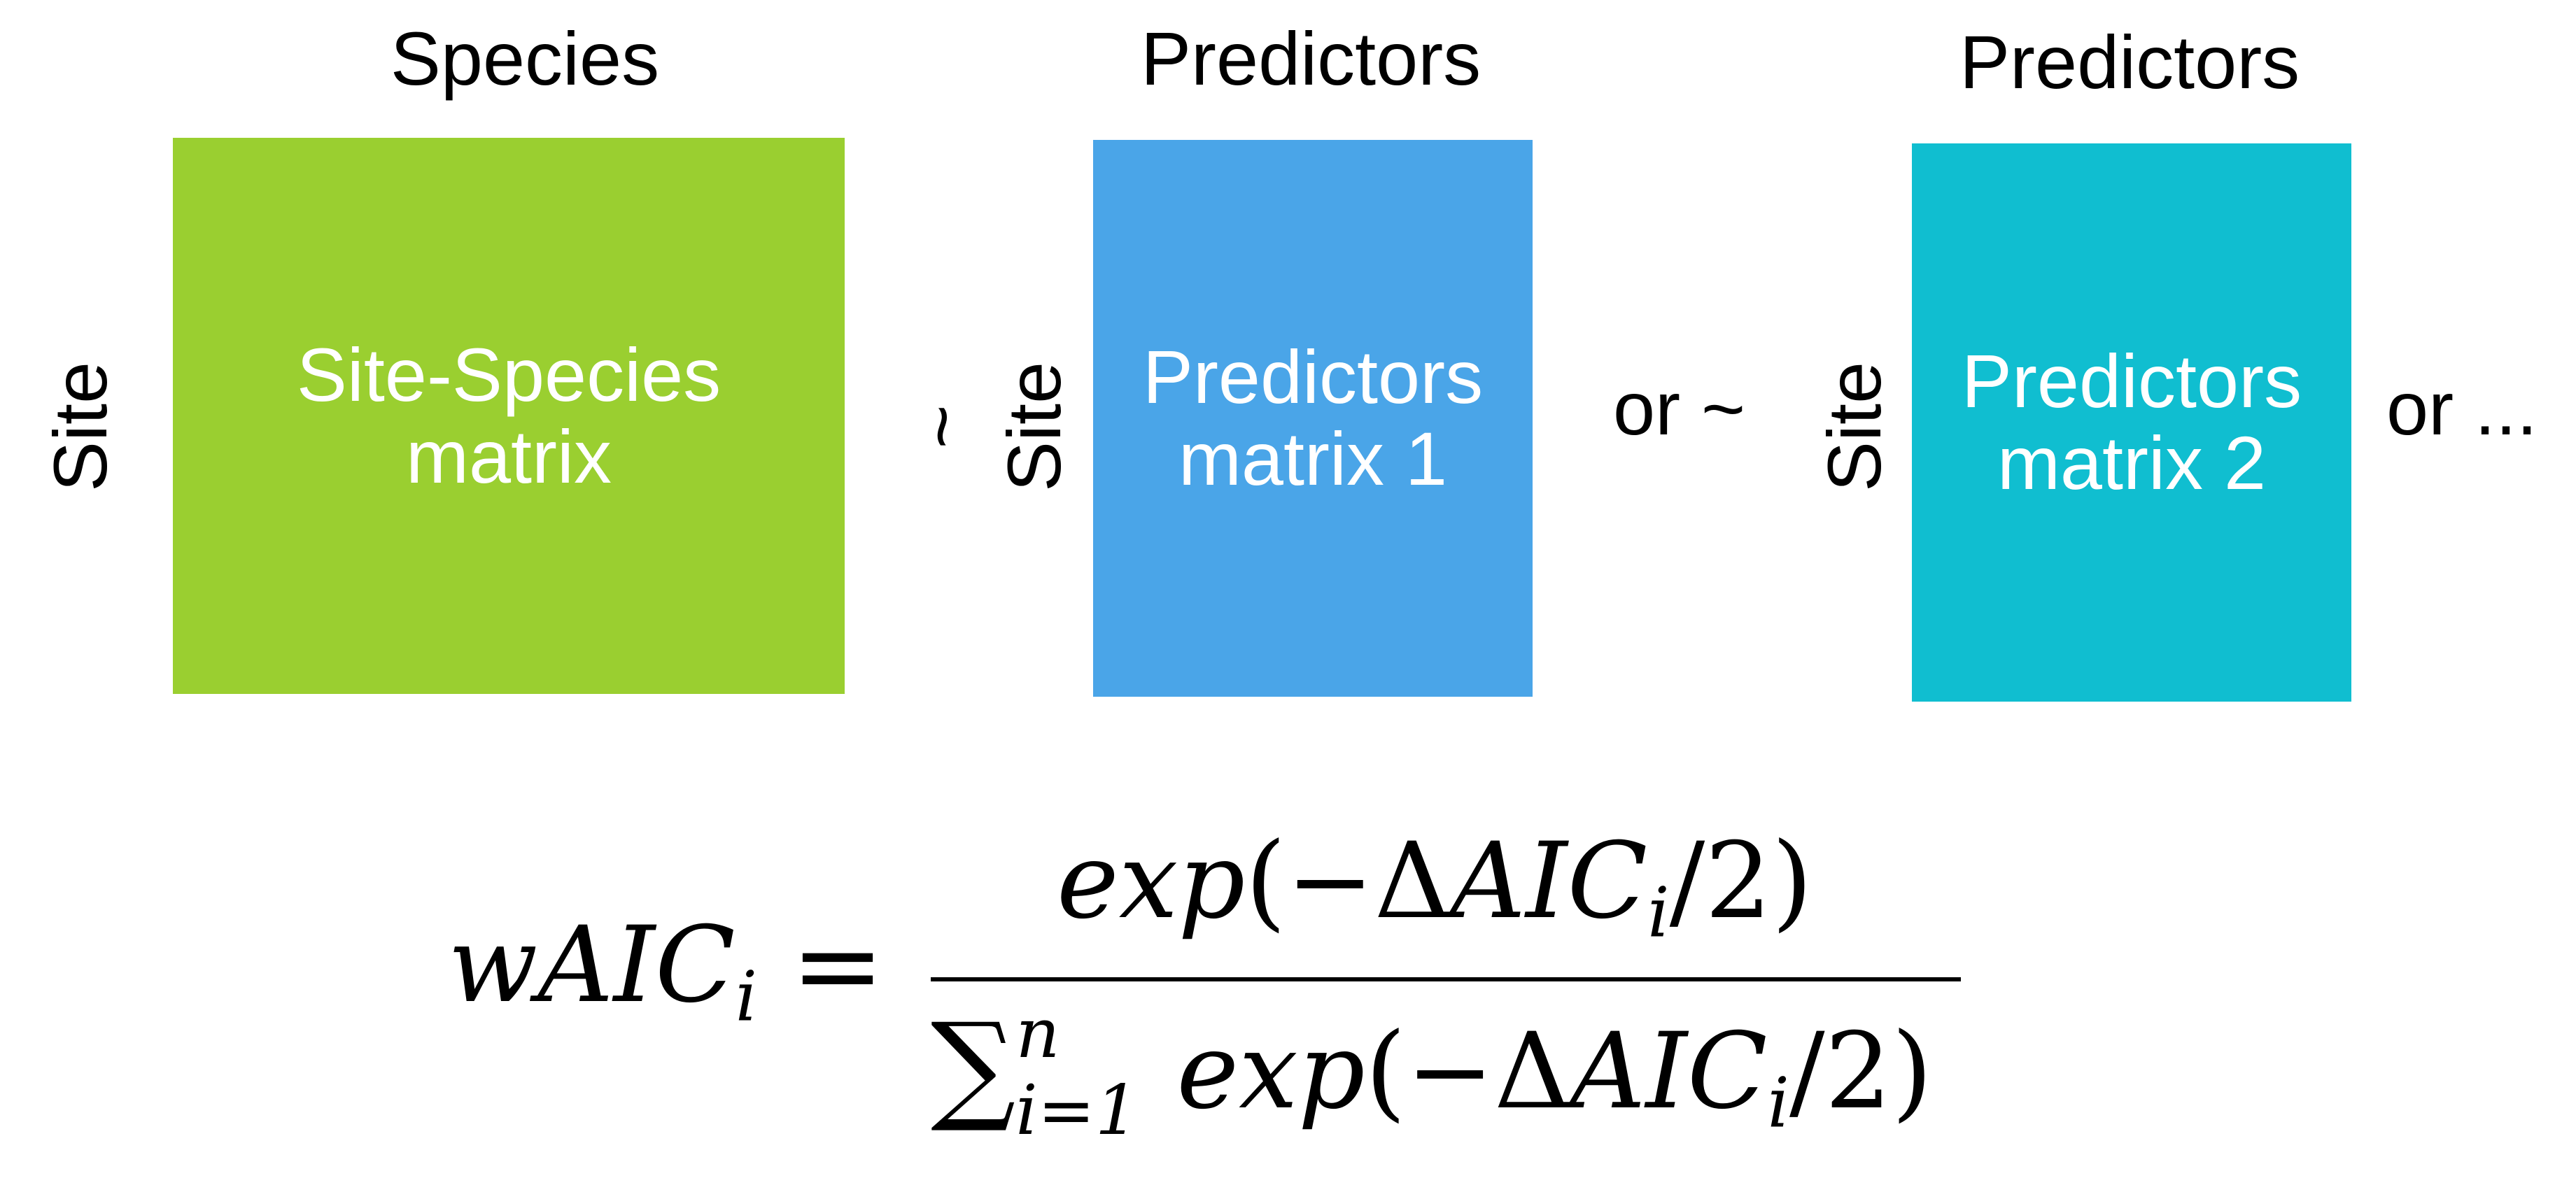 The image size is (2576, 1185). Describe the element at coordinates (1151, 881) in the screenshot. I see `num-exp: exp` at that location.